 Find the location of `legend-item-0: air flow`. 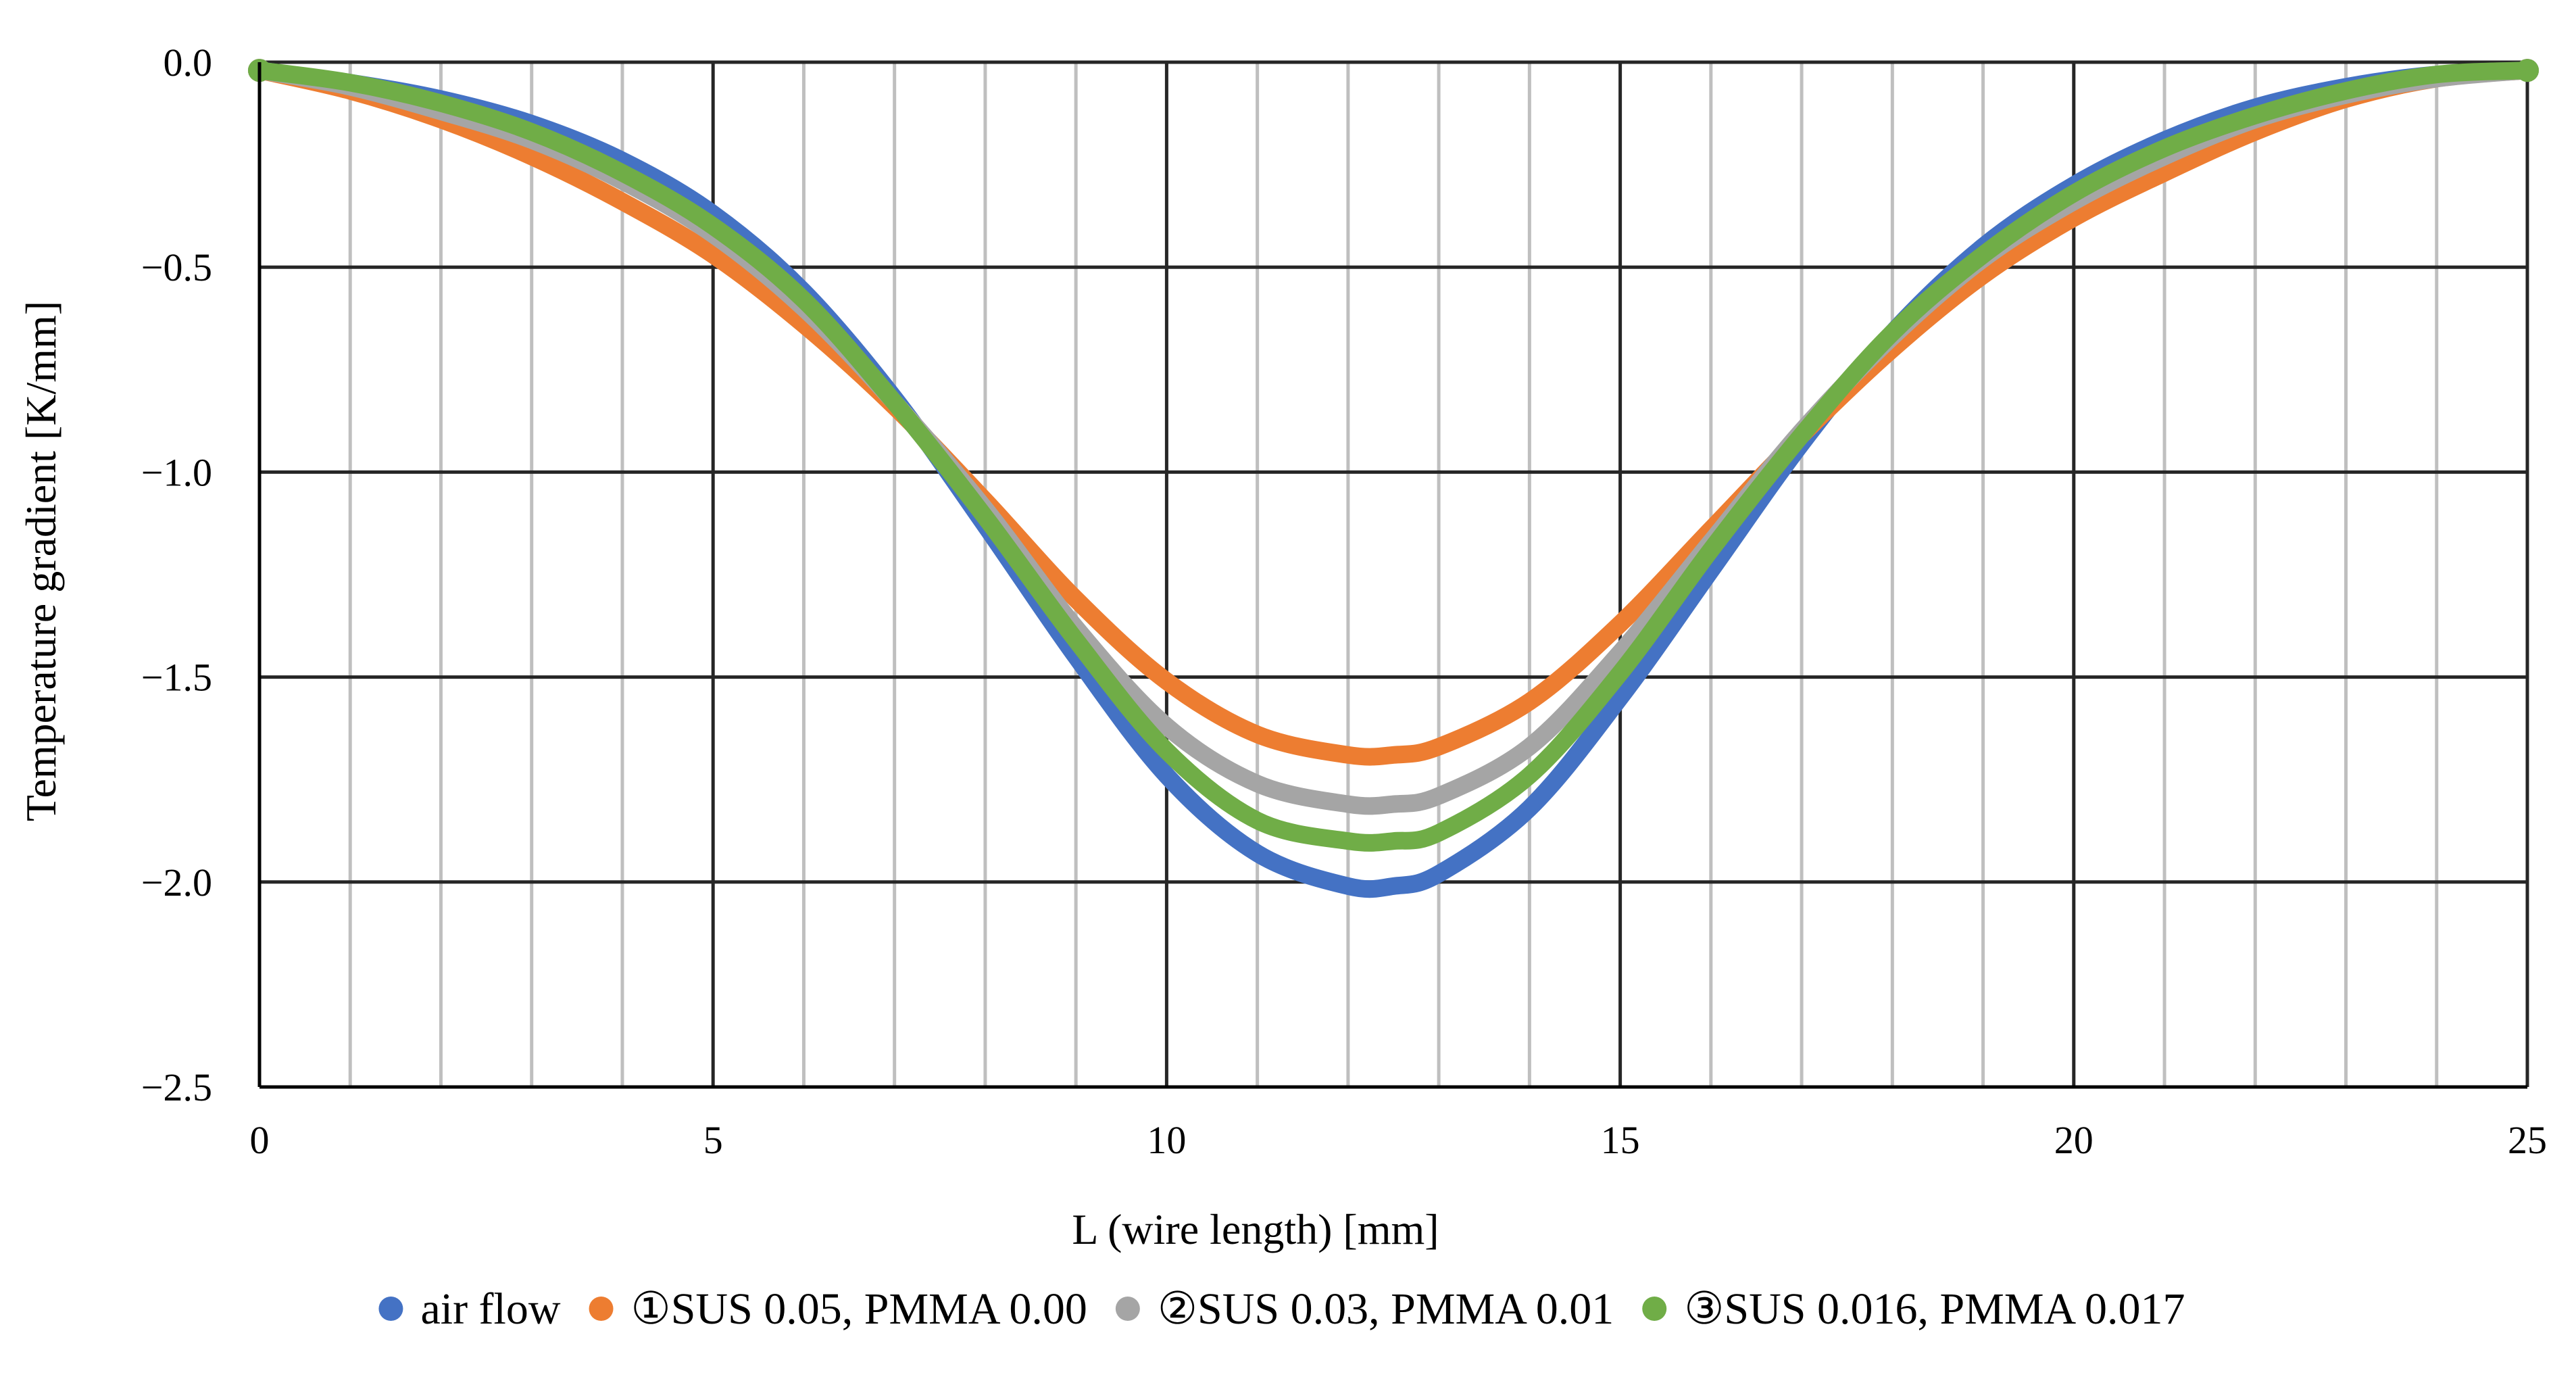

legend-item-0: air flow is located at coordinates (469, 1309).